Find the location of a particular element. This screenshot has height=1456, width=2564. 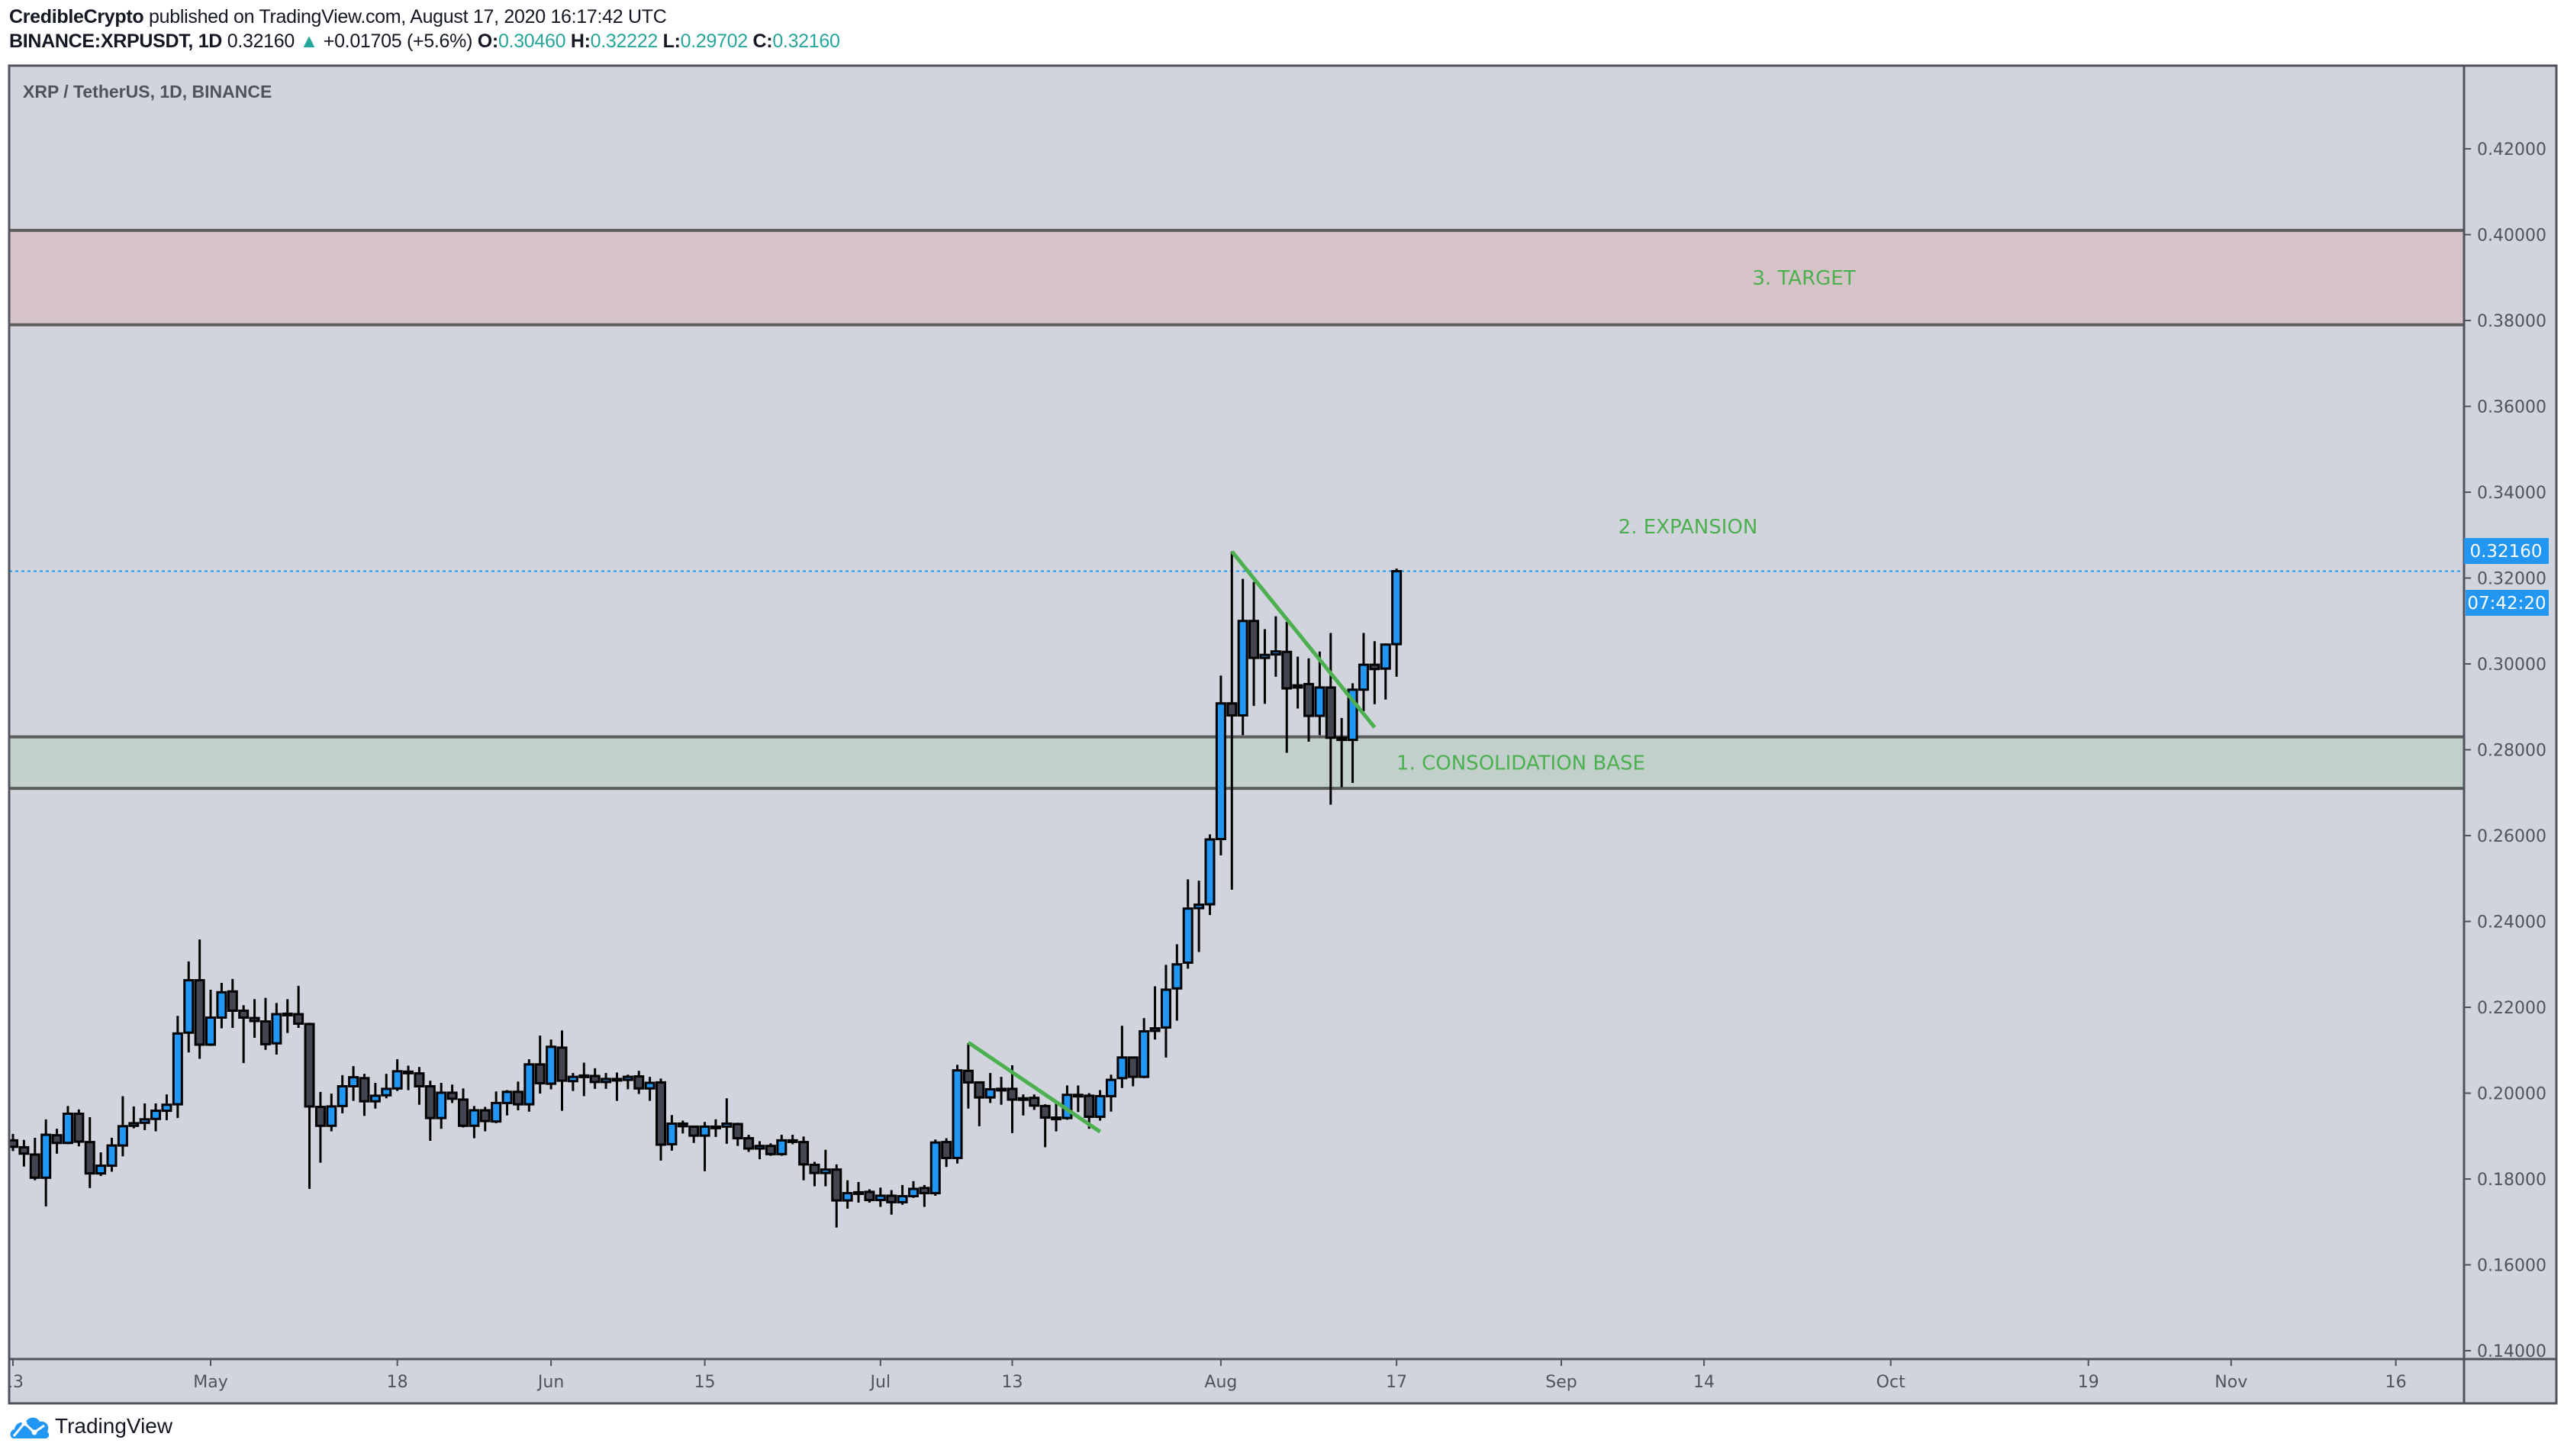

price-tick-label: 0.22000 is located at coordinates (2511, 1008).